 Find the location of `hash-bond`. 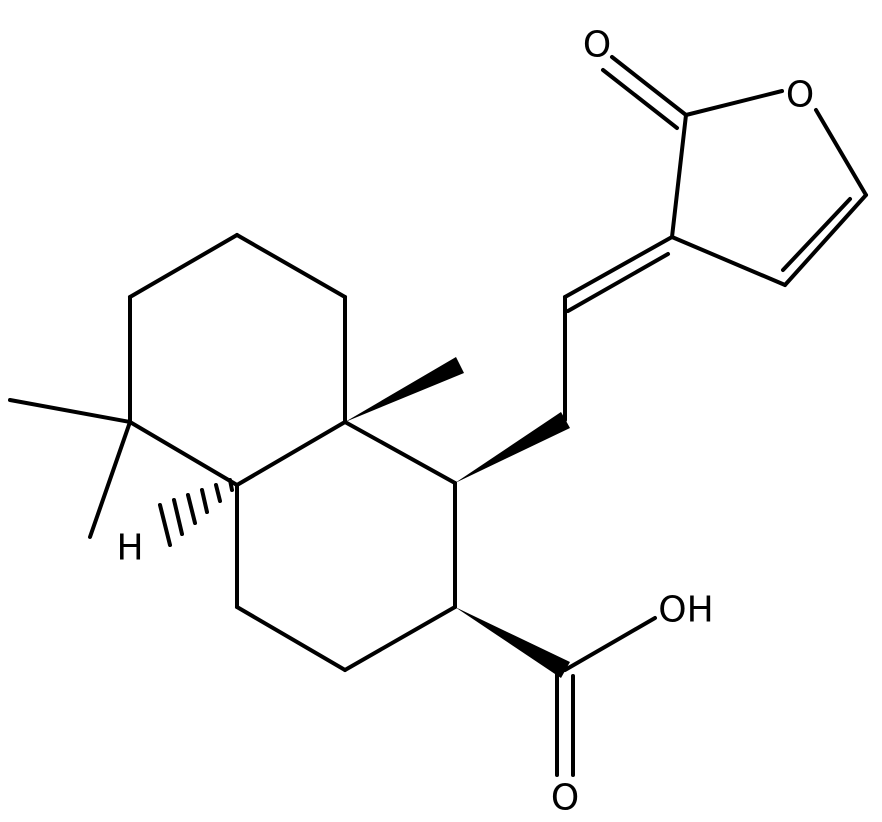

hash-bond is located at coordinates (196, 512).